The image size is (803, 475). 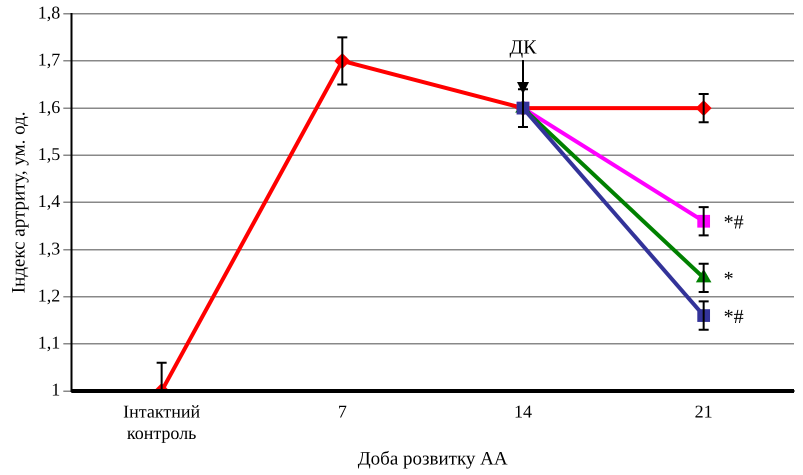 What do you see at coordinates (523, 47) in the screenshot?
I see `annotation: ДК` at bounding box center [523, 47].